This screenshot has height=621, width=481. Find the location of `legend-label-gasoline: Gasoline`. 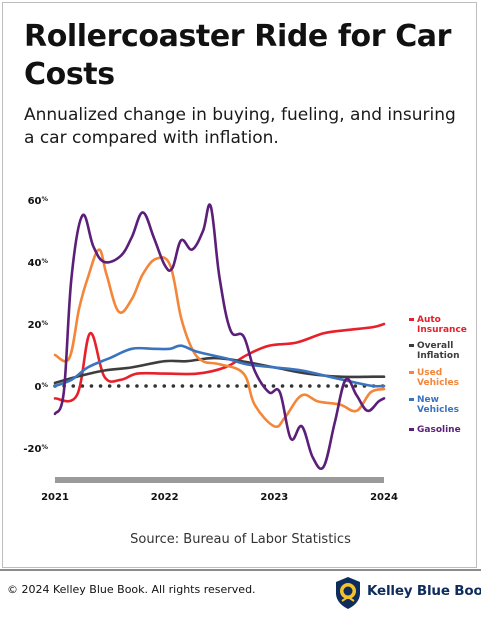

legend-label-gasoline: Gasoline is located at coordinates (439, 430).